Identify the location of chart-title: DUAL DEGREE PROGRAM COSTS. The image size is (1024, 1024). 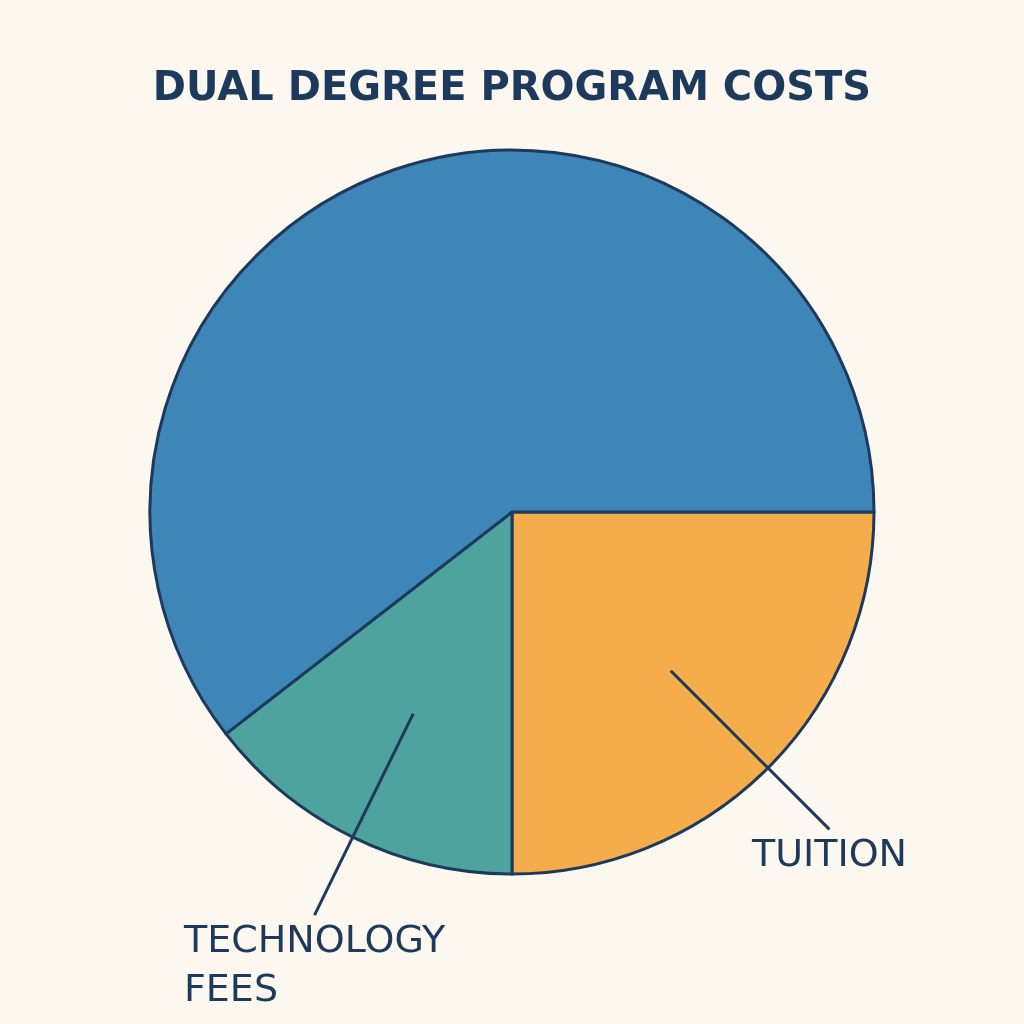
(512, 85).